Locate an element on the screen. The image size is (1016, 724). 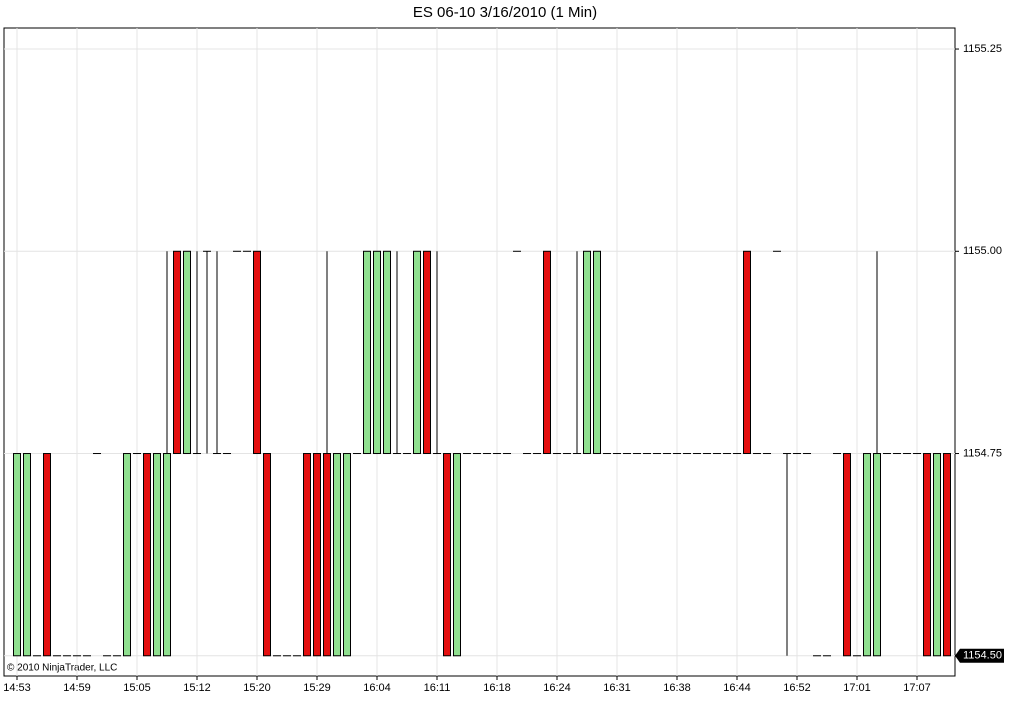
y-tick-label: 1155.00 is located at coordinates (982, 251).